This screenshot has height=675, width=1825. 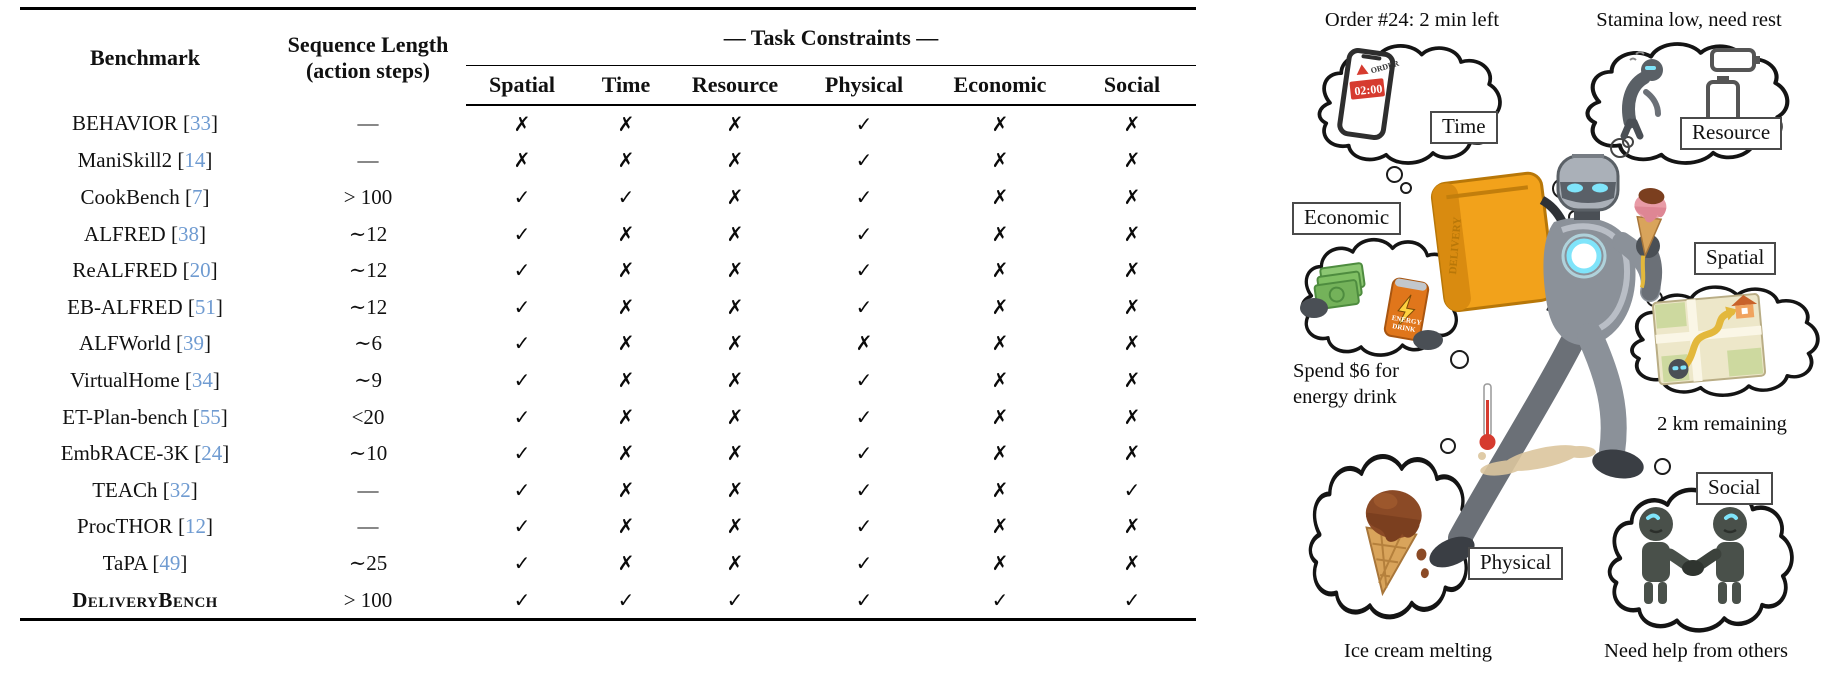 What do you see at coordinates (188, 233) in the screenshot?
I see `citation-link: 38` at bounding box center [188, 233].